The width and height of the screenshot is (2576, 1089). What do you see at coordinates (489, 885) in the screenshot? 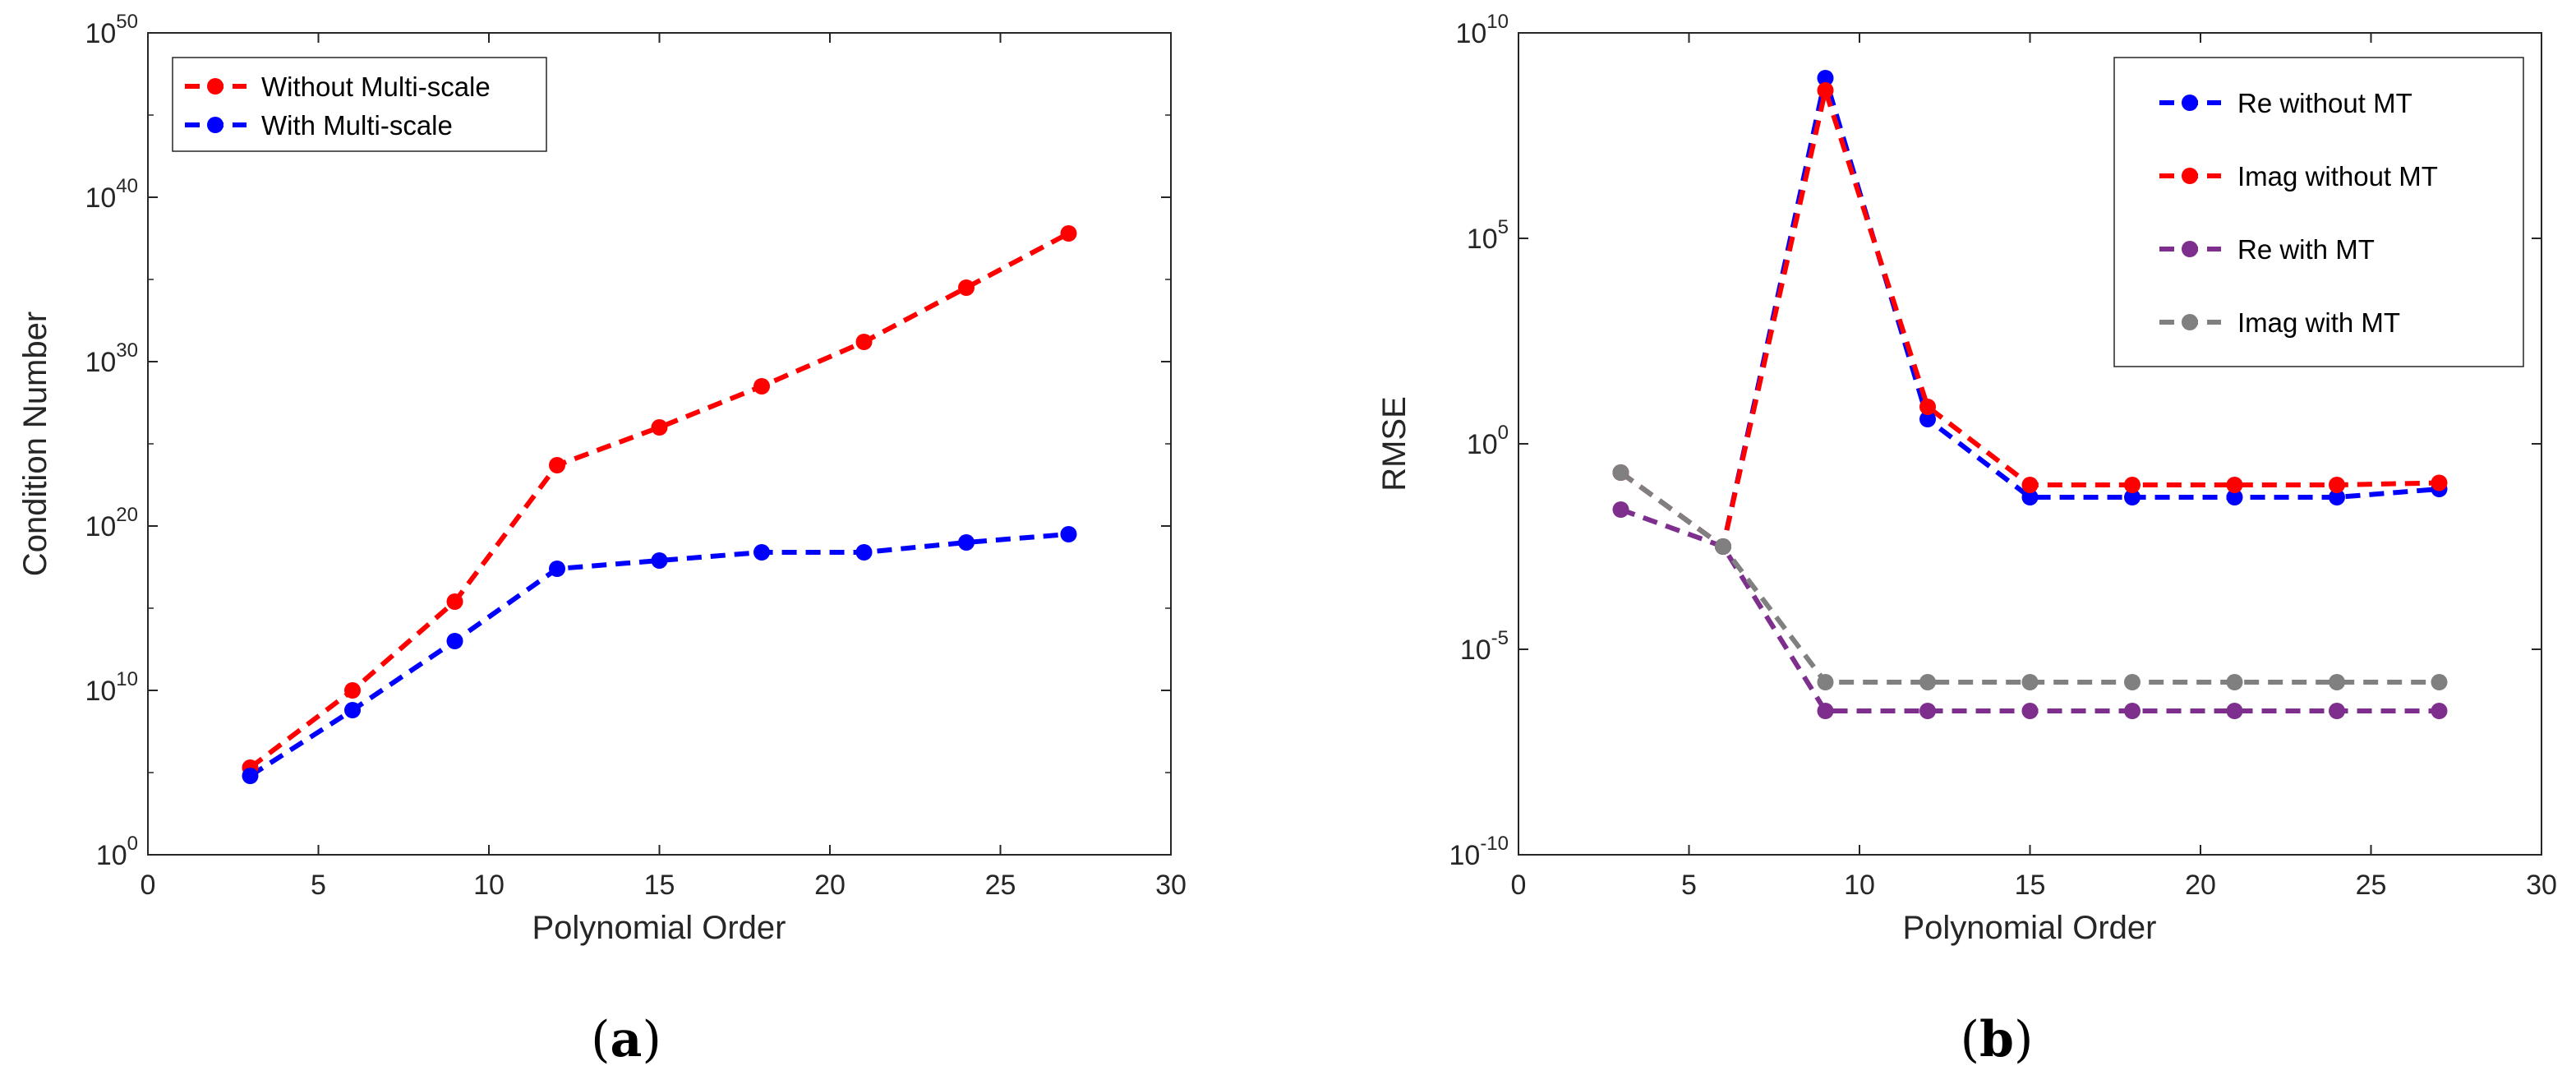
I see `x-tick-label-a-2: 10` at bounding box center [489, 885].